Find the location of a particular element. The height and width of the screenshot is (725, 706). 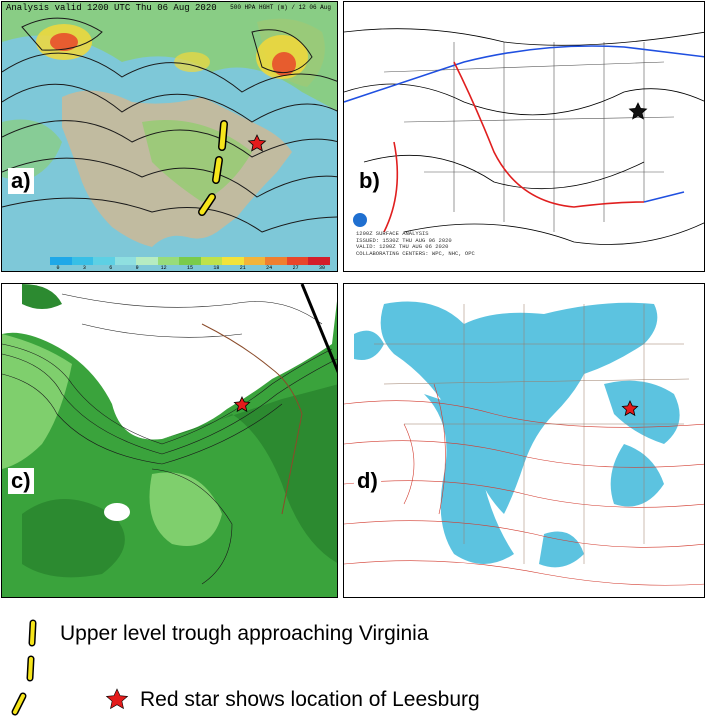

colorbar-tick-label: 6 is located at coordinates (111, 268).